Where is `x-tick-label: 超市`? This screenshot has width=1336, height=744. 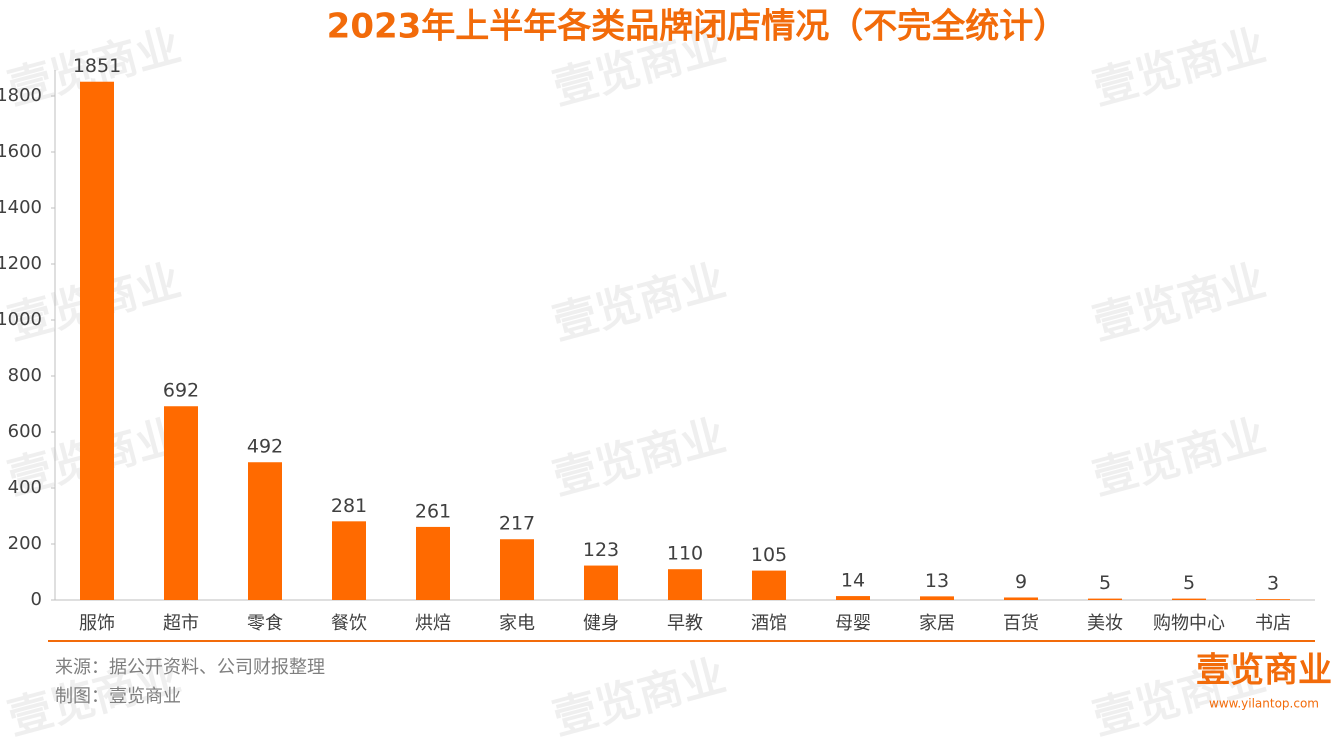 x-tick-label: 超市 is located at coordinates (181, 623).